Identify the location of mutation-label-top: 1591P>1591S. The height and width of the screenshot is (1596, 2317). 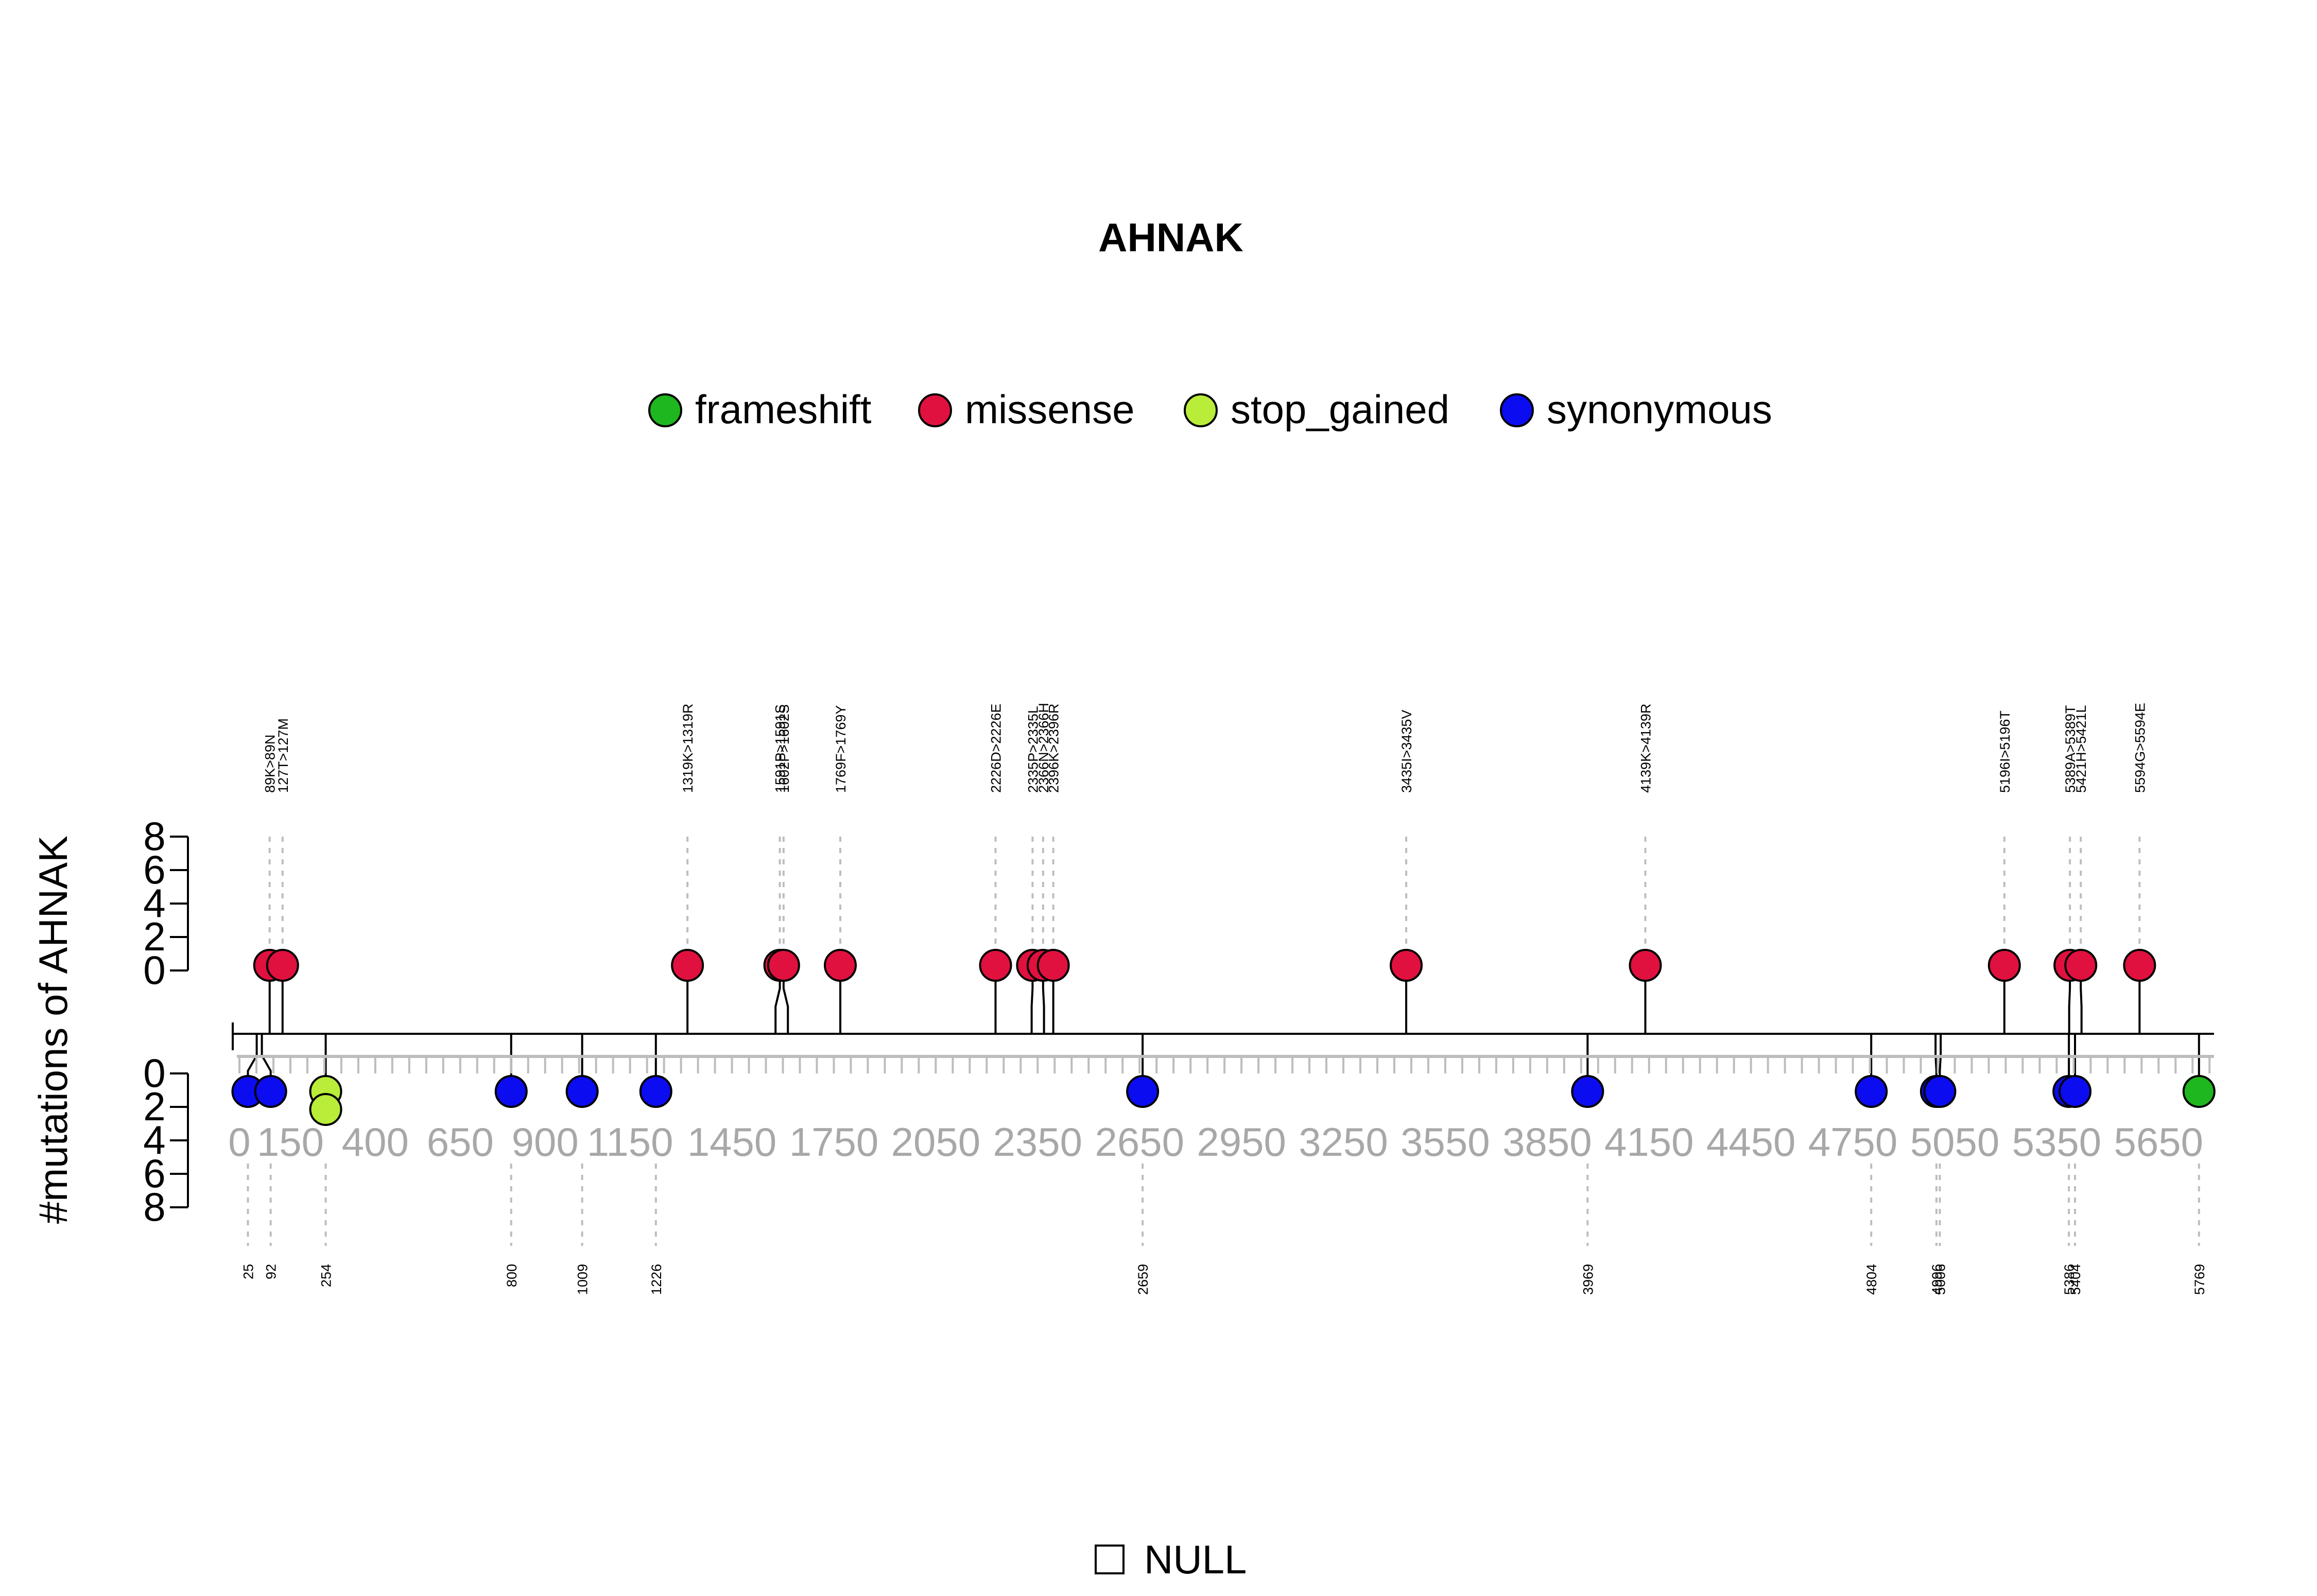
(780, 748).